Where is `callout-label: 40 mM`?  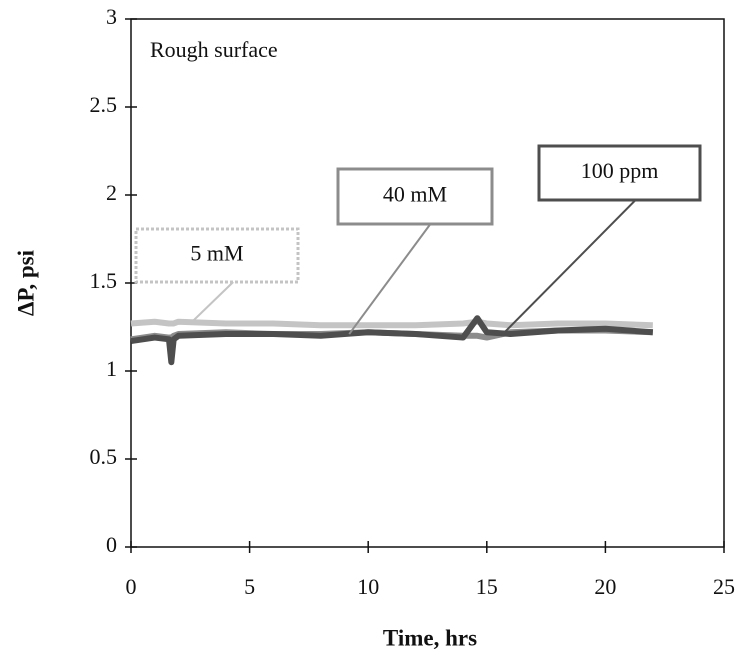 callout-label: 40 mM is located at coordinates (415, 194).